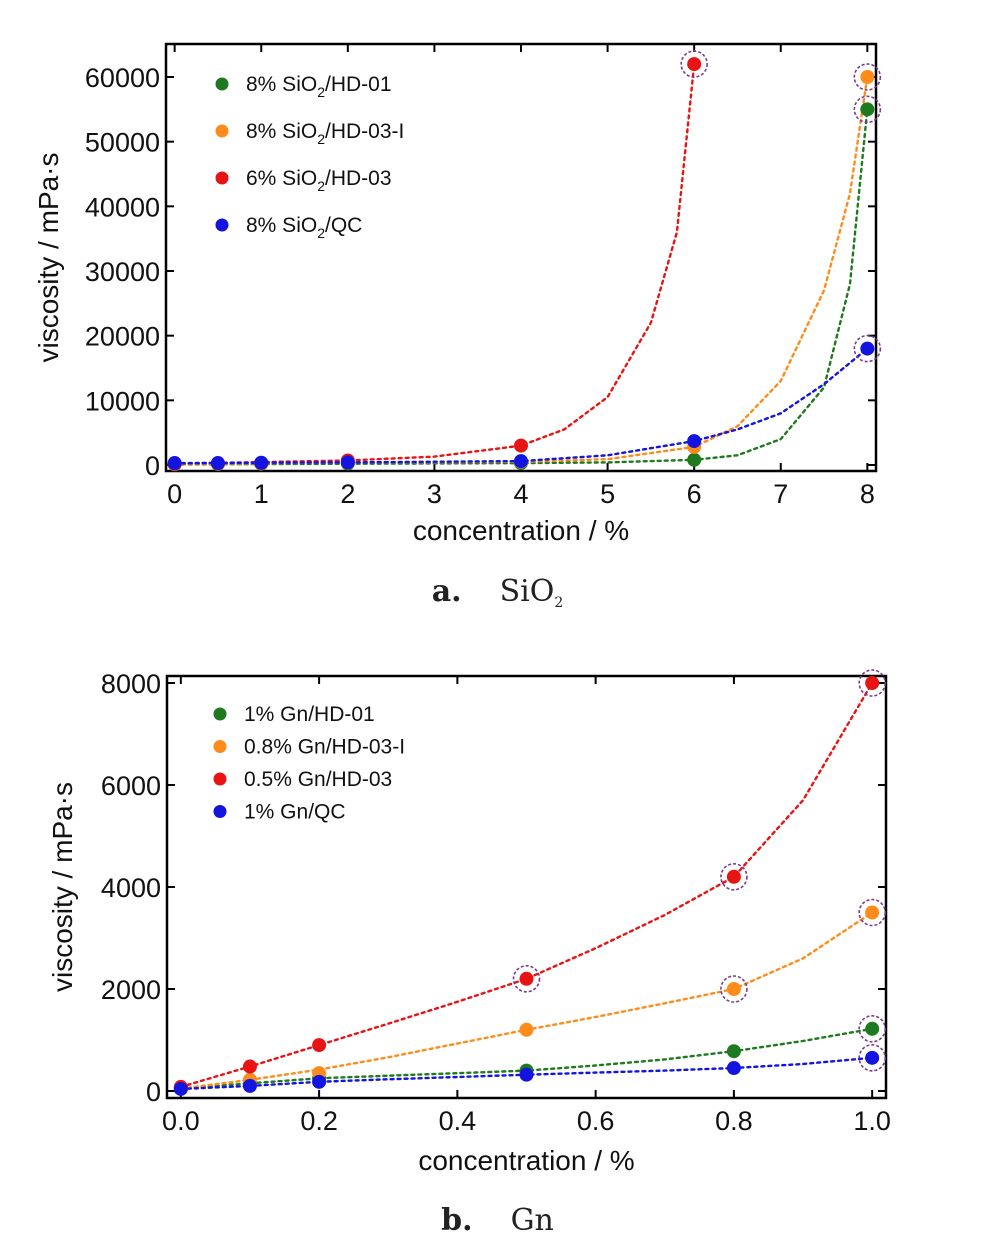 The width and height of the screenshot is (995, 1260). Describe the element at coordinates (872, 1121) in the screenshot. I see `x-tick-label: 1.0` at that location.